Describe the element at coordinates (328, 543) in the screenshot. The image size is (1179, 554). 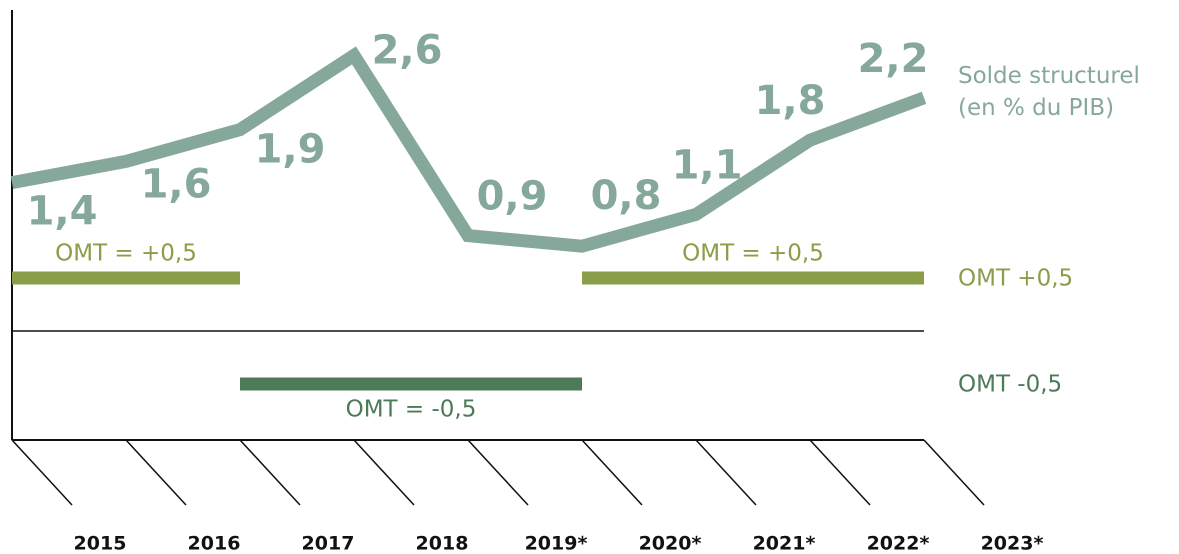
I see `x-tick-label: 2017` at that location.